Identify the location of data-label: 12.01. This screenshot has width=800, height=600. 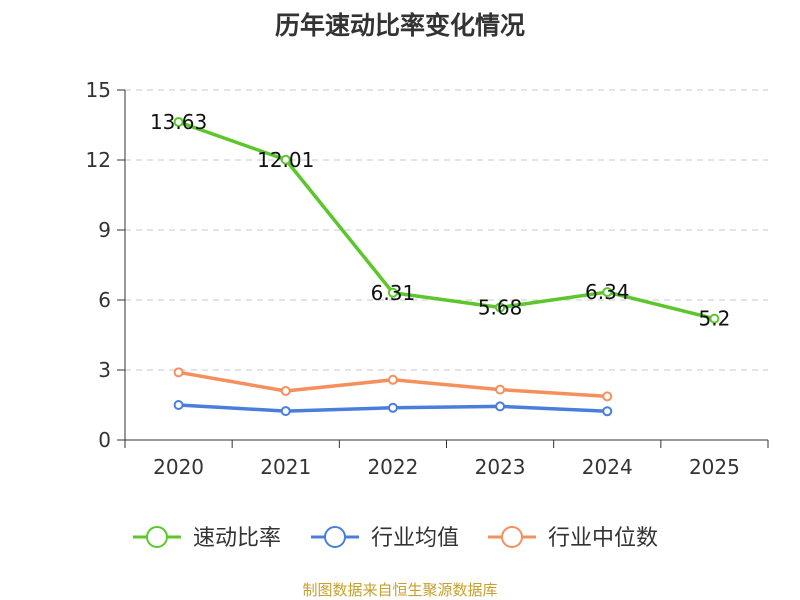
(285, 160).